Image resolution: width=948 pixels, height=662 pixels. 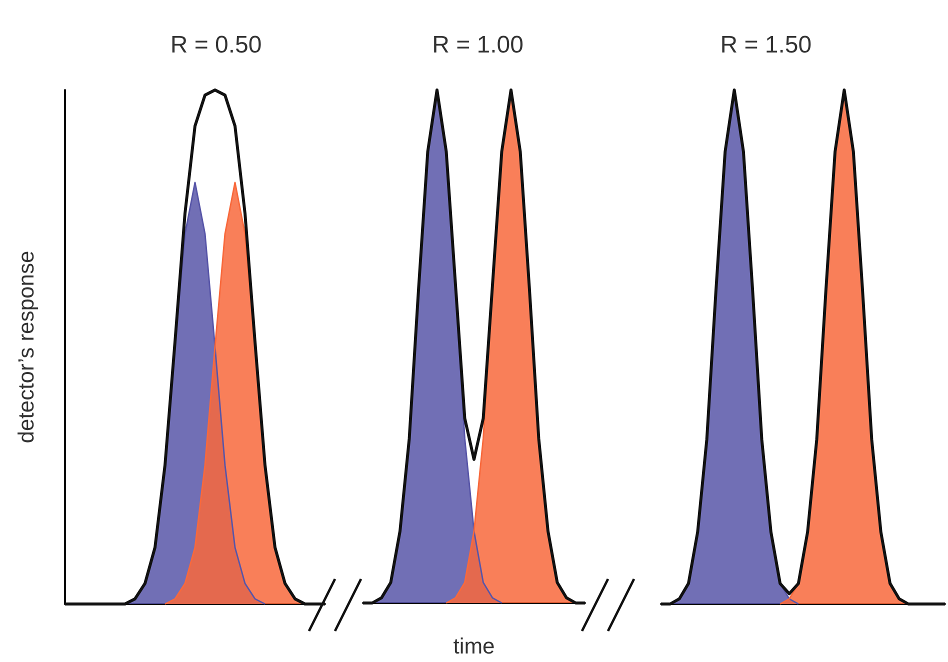 I want to click on chart-title: R = 1.50, so click(x=766, y=45).